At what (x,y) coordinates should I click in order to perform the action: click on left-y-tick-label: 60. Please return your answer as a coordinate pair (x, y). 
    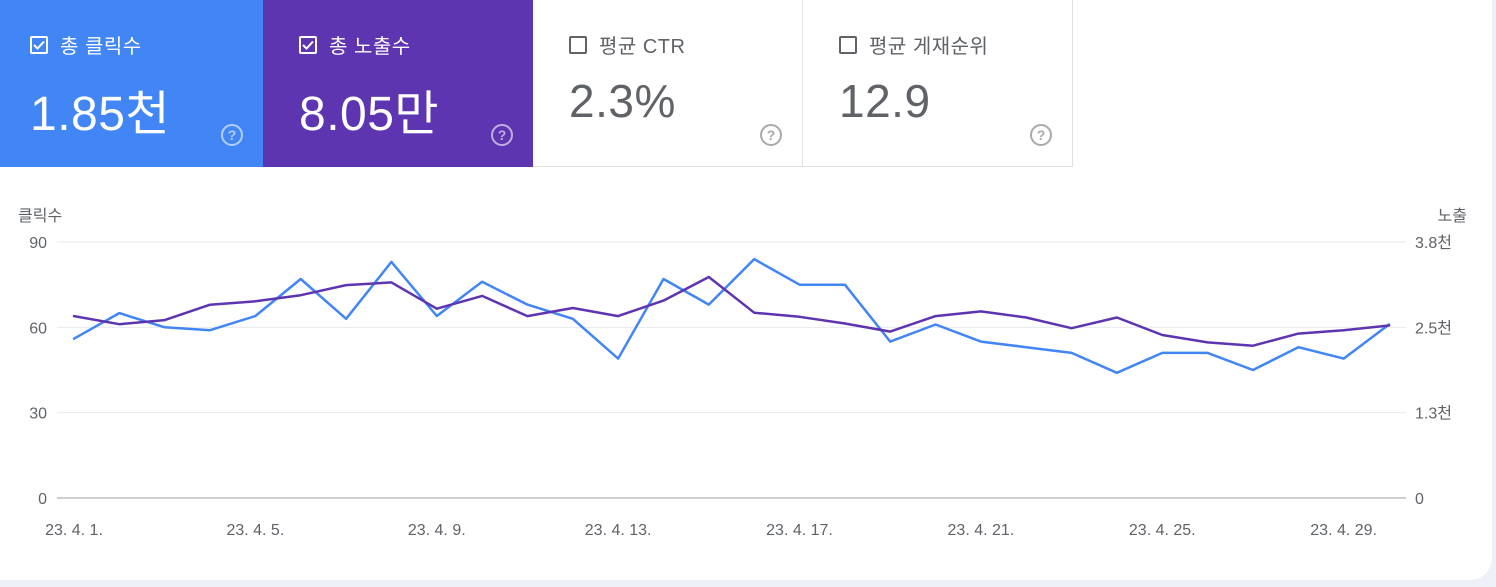
    Looking at the image, I should click on (38, 328).